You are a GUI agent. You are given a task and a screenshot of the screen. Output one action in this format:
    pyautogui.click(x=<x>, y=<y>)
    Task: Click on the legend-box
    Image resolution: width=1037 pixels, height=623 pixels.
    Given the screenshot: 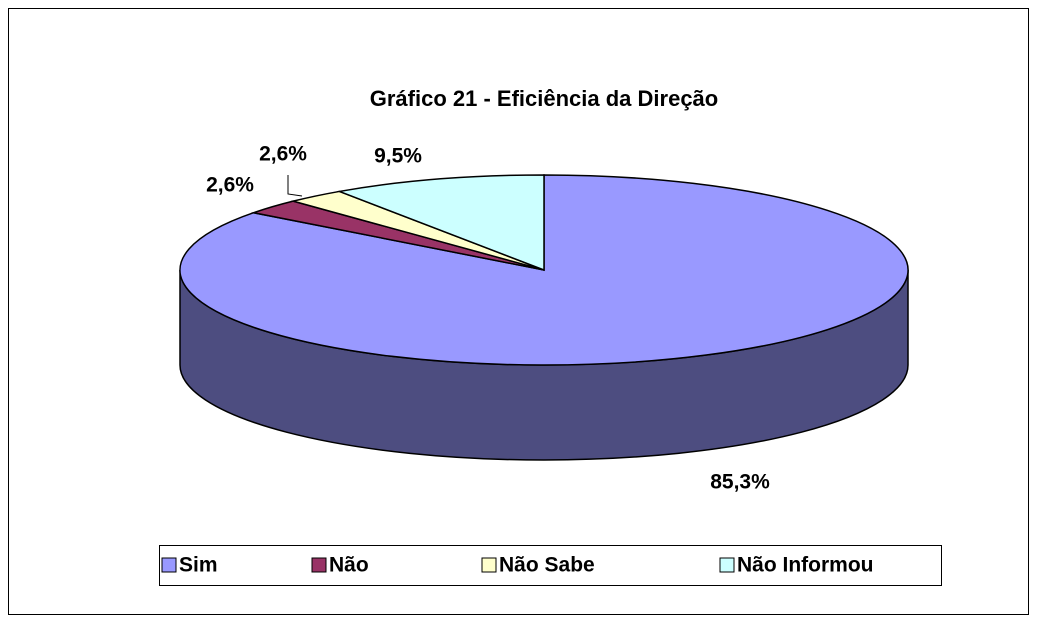 What is the action you would take?
    pyautogui.click(x=550, y=565)
    